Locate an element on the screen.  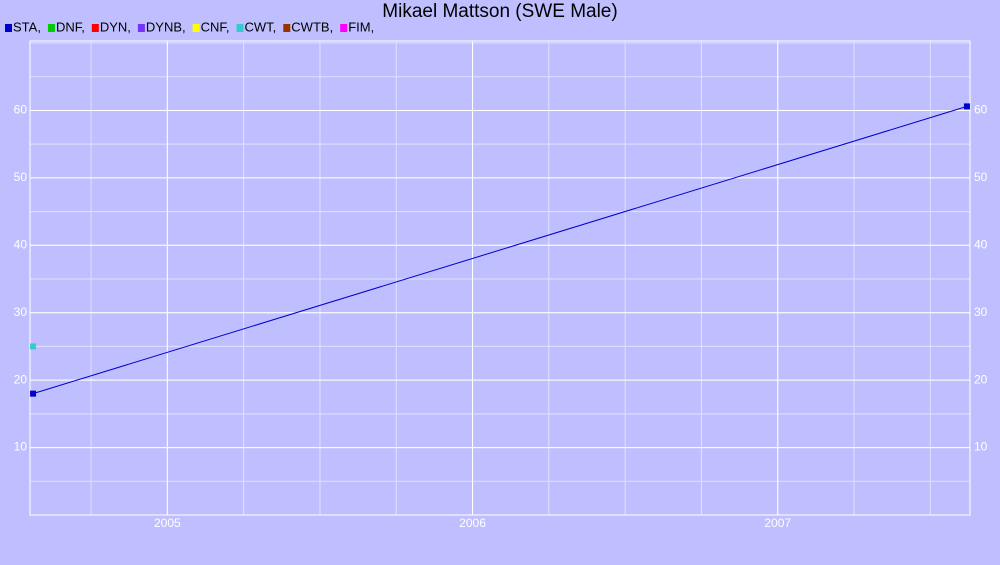
legend-label: DYNB, is located at coordinates (166, 26).